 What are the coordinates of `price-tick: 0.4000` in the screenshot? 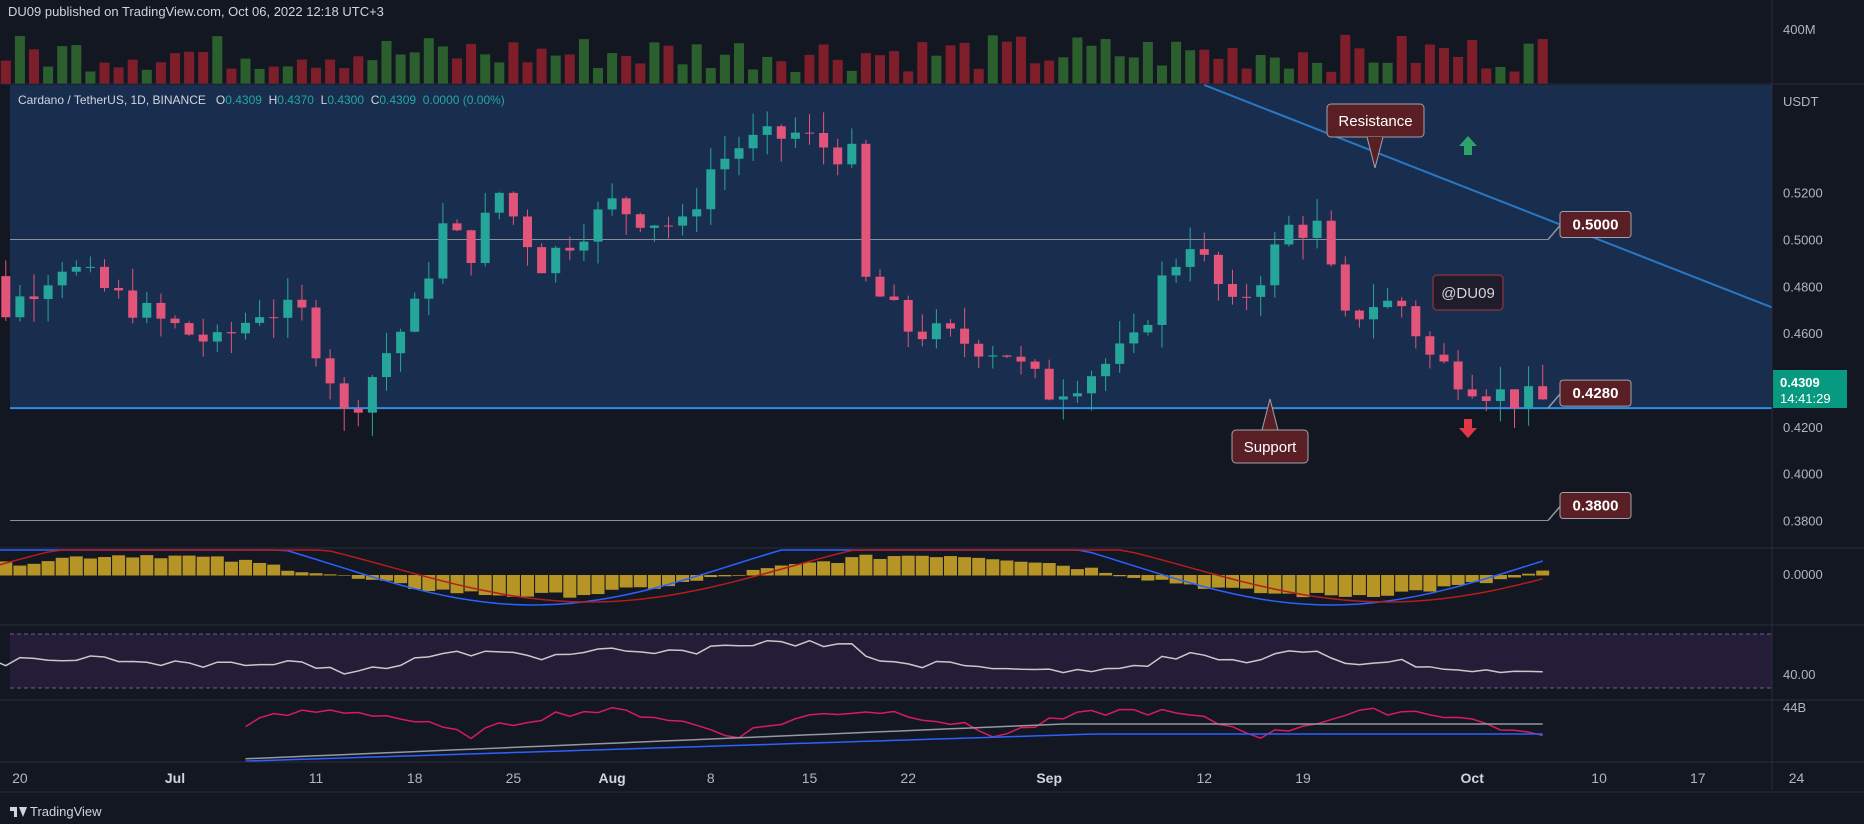 It's located at (1803, 474).